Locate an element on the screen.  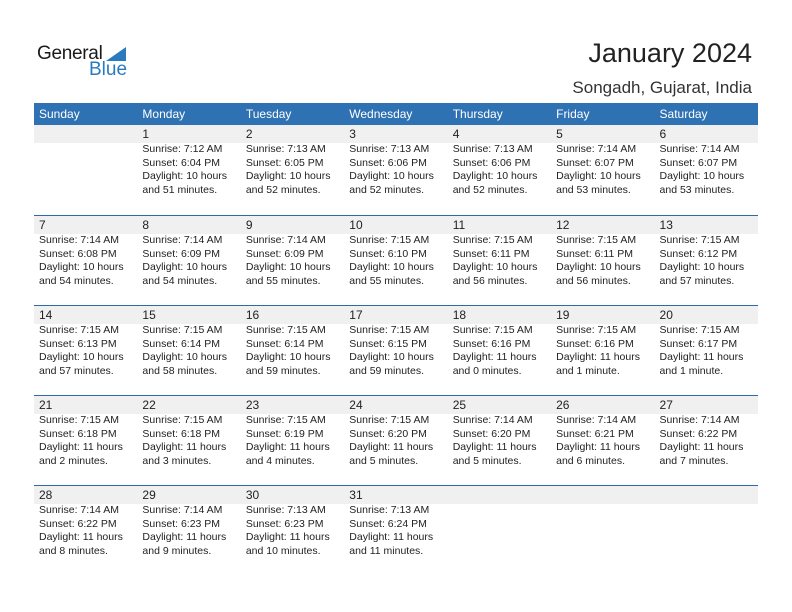
logo-triangle-icon is located at coordinates (116, 54).